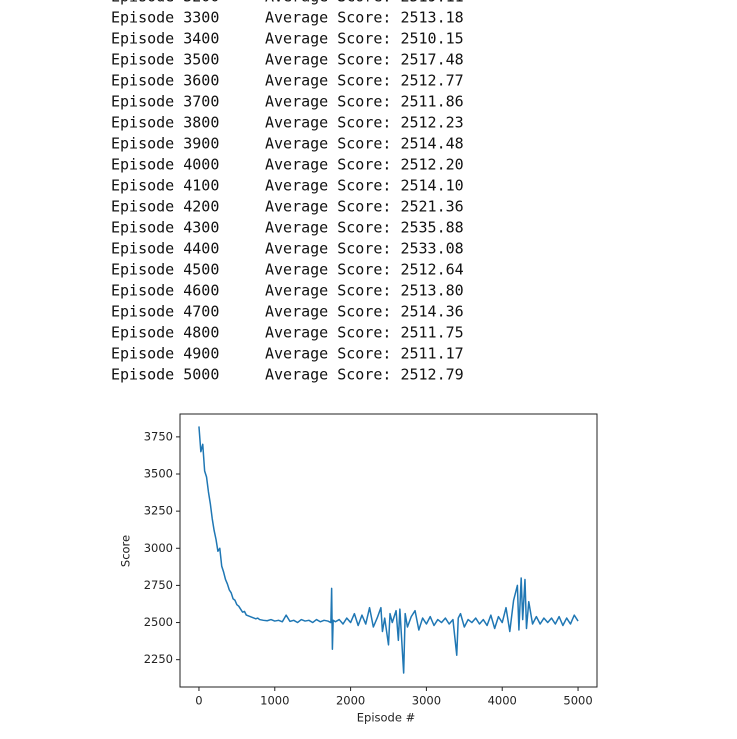  Describe the element at coordinates (364, 123) in the screenshot. I see `log-score: Average Score: 2512.23` at that location.